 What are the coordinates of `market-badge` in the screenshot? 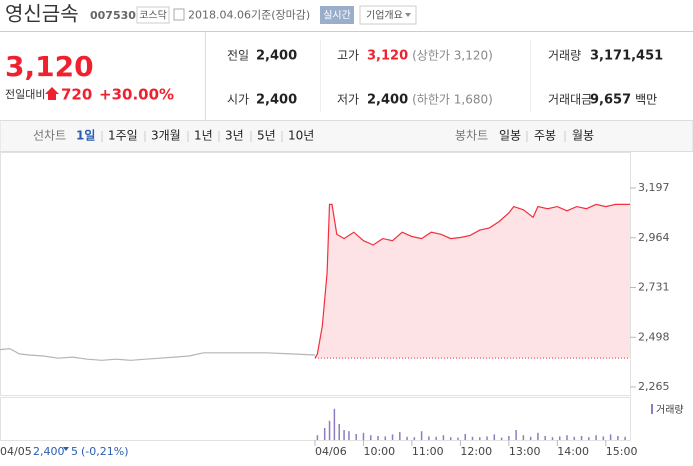 It's located at (153, 15).